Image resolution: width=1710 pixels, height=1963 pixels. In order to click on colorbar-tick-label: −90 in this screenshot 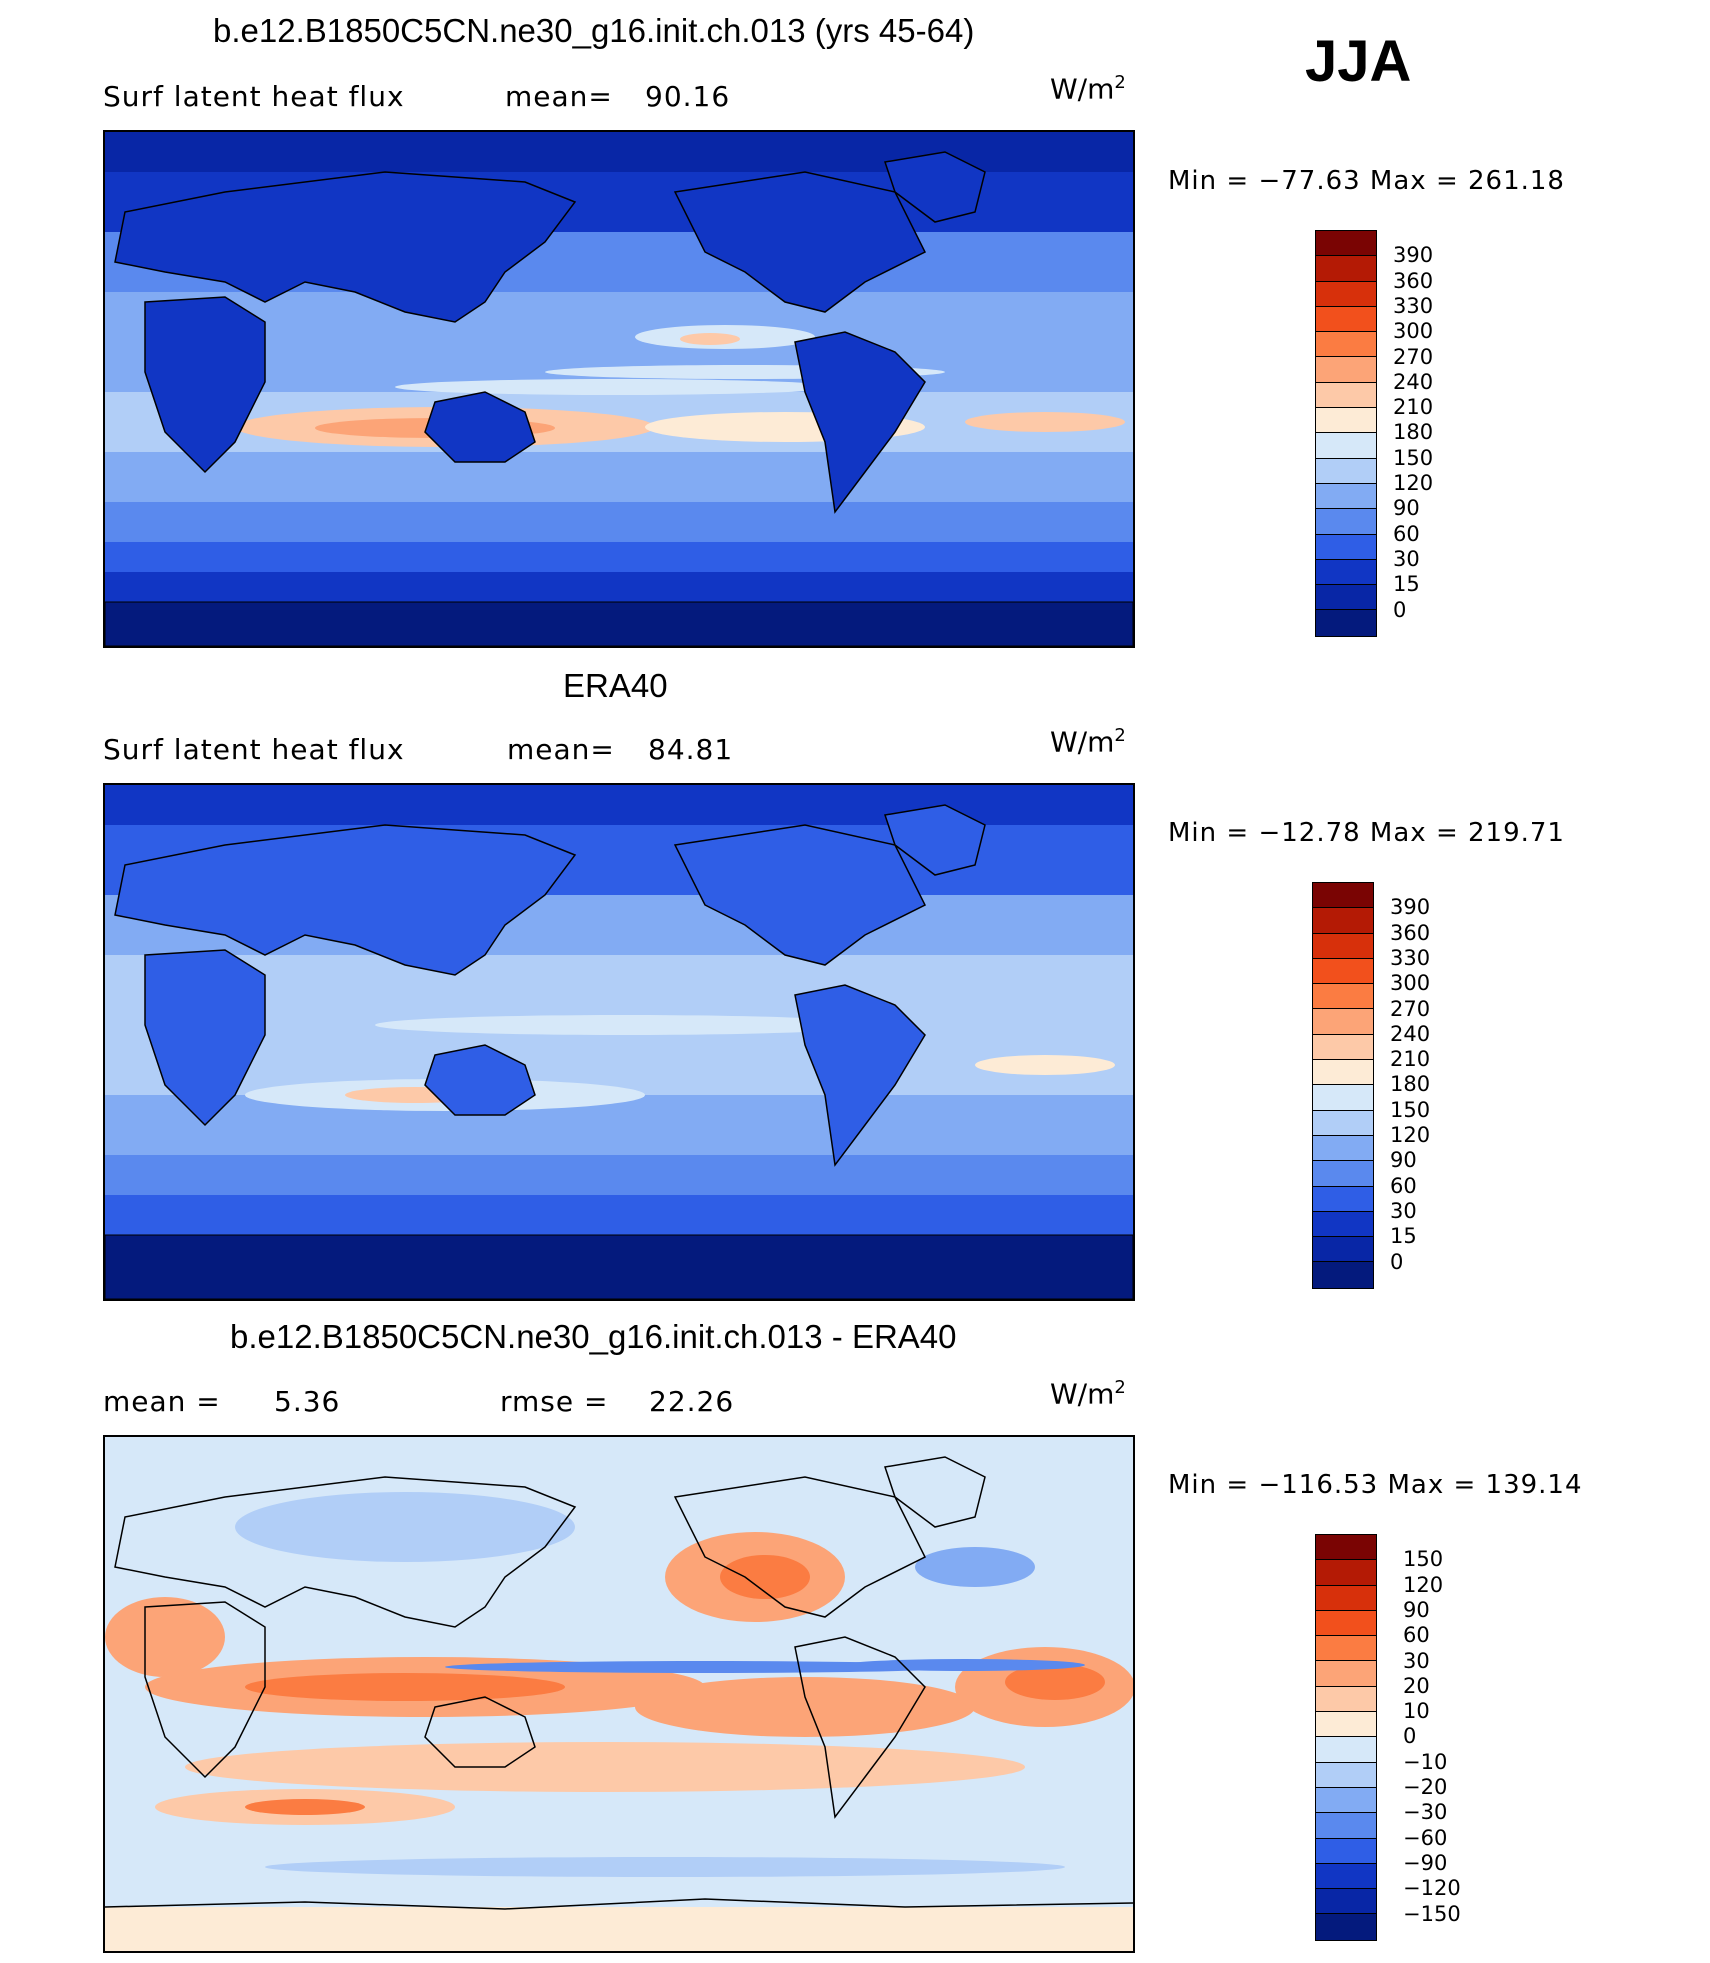, I will do `click(1425, 1862)`.